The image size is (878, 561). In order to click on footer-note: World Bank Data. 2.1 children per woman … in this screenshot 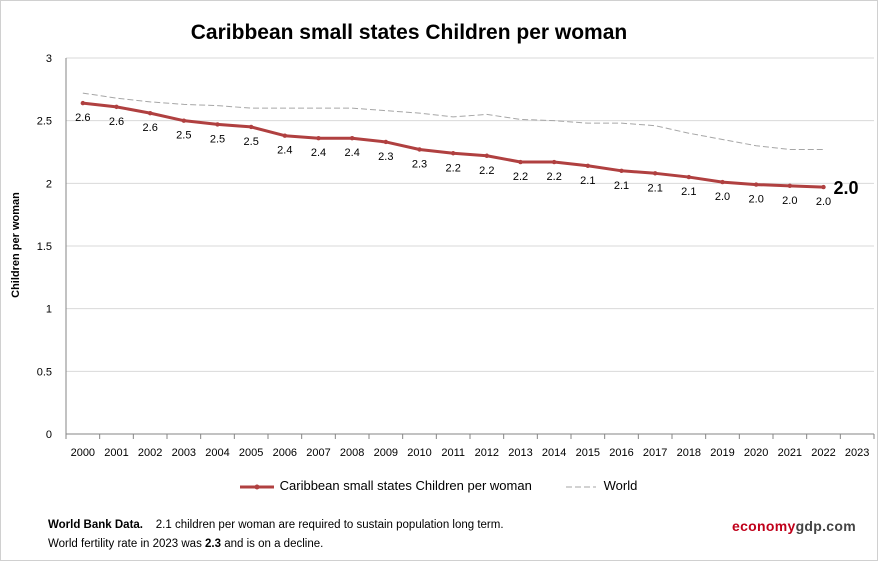, I will do `click(276, 535)`.